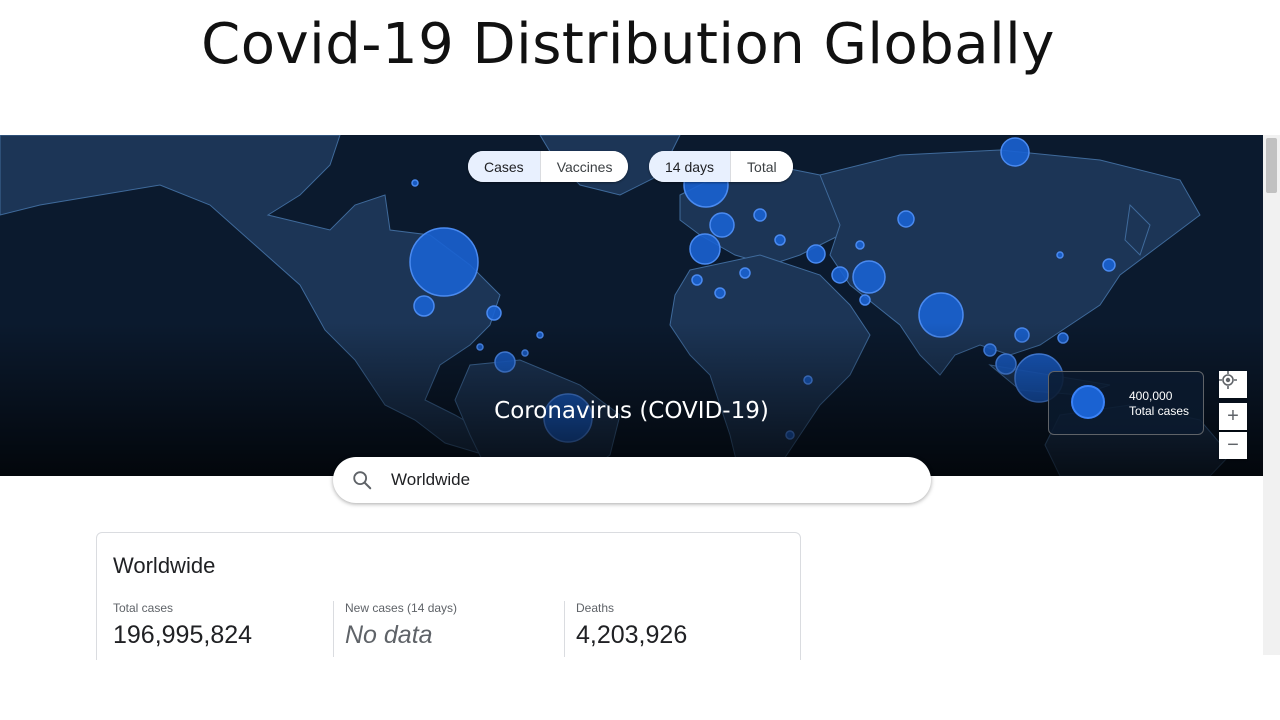 The width and height of the screenshot is (1280, 720). Describe the element at coordinates (1159, 411) in the screenshot. I see `legend-label: Total cases` at that location.